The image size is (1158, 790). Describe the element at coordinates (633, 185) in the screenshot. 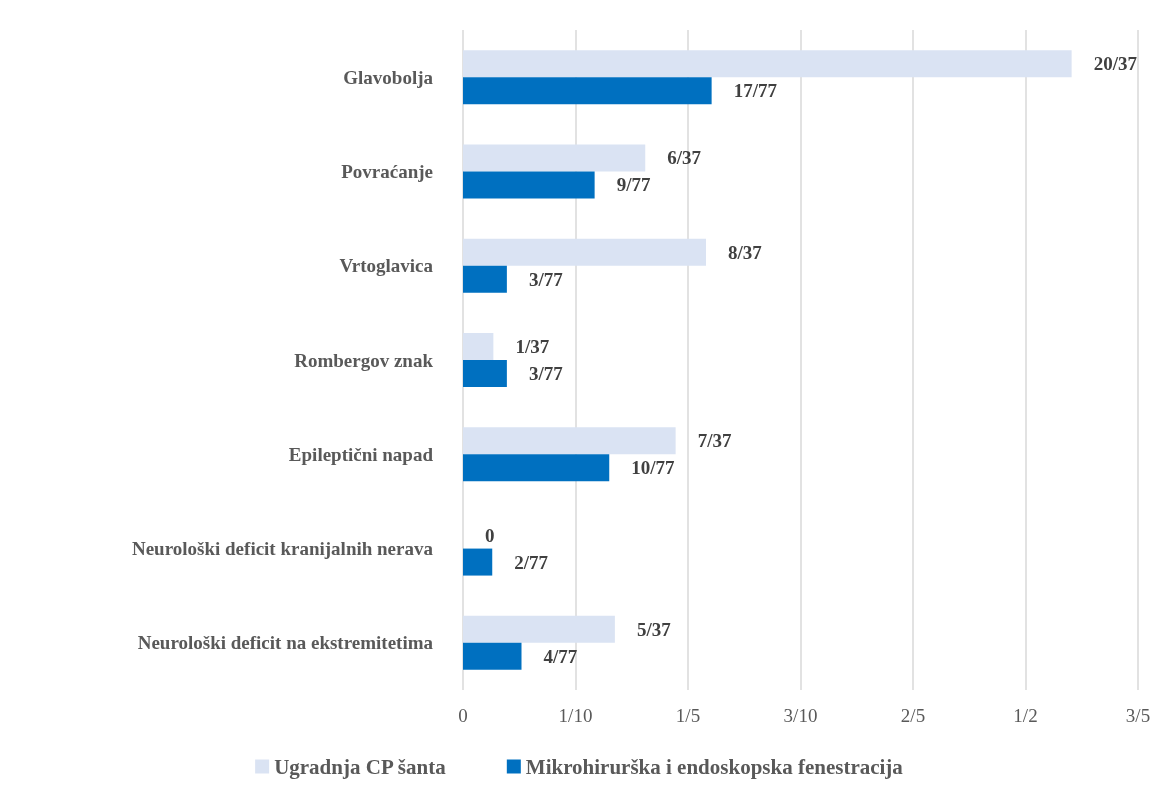

I see `data-label: 9/77` at that location.